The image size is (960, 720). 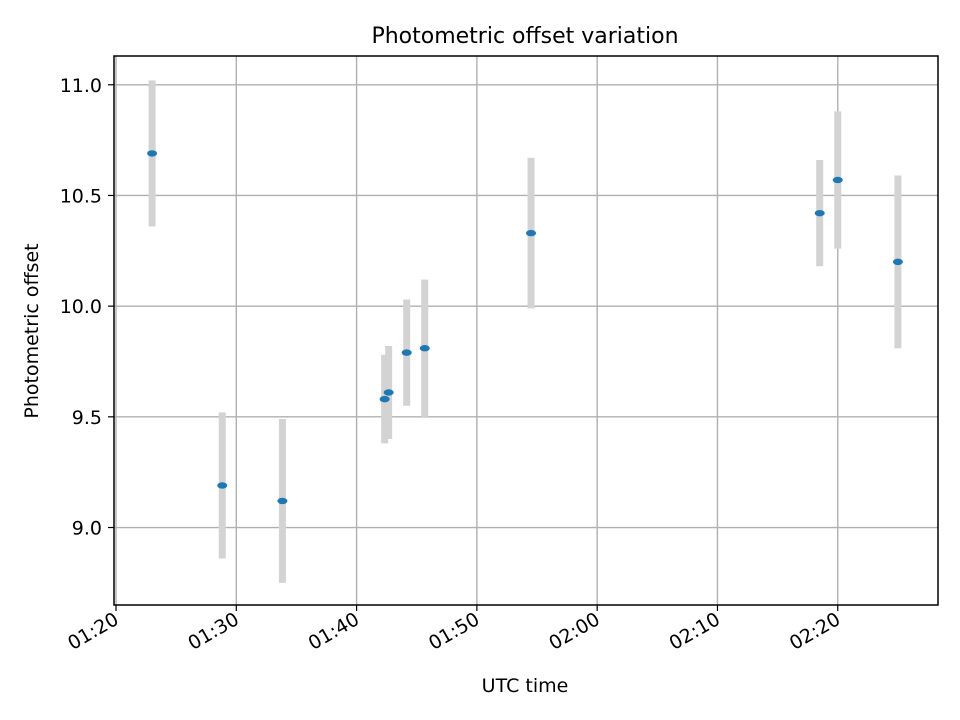 What do you see at coordinates (87, 529) in the screenshot?
I see `y-tick-label: 9.0` at bounding box center [87, 529].